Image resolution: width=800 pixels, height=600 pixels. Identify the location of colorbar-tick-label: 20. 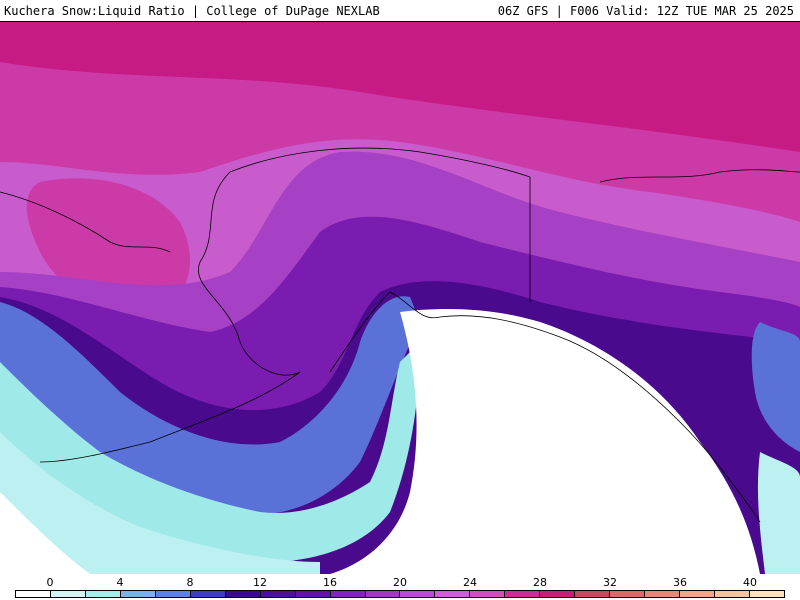
(400, 582).